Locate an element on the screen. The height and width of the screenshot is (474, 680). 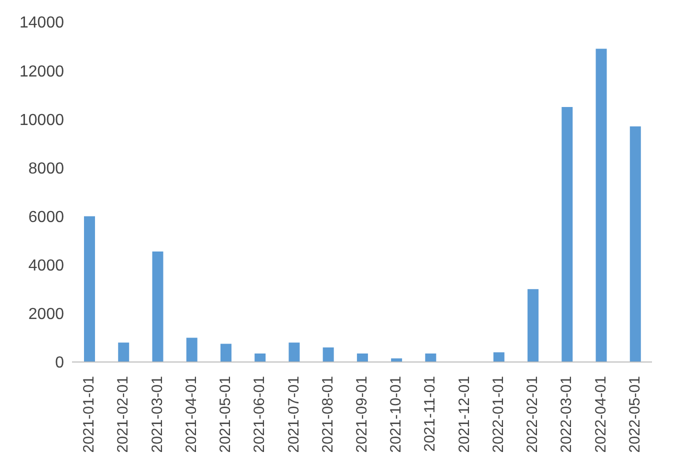
x-tick-label: 2021-10-01 is located at coordinates (396, 414).